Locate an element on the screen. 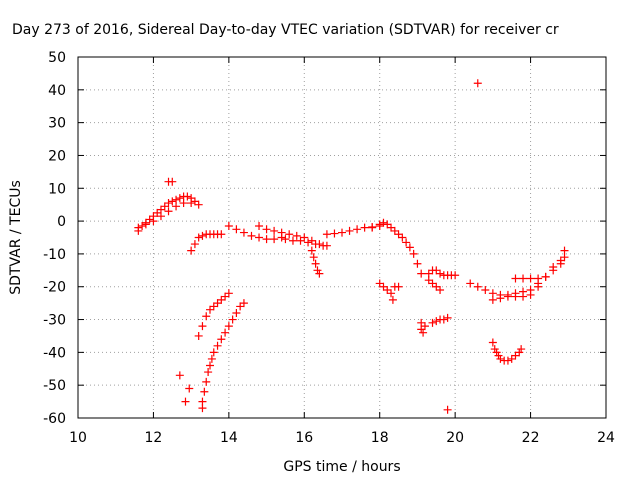 The height and width of the screenshot is (480, 640). x-tick-labels: 10 12 14 16 18 20 22 24 is located at coordinates (342, 438).